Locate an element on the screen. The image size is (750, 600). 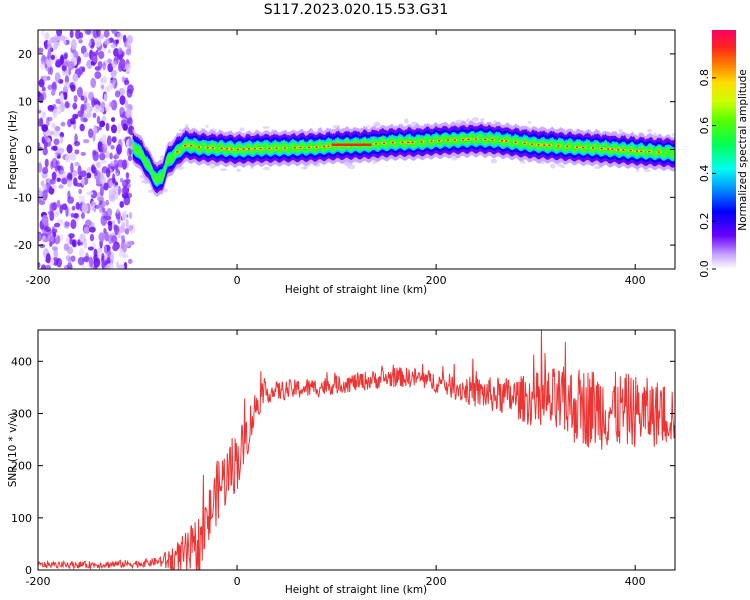
snr-y-tick-label: 300 is located at coordinates (21, 413).